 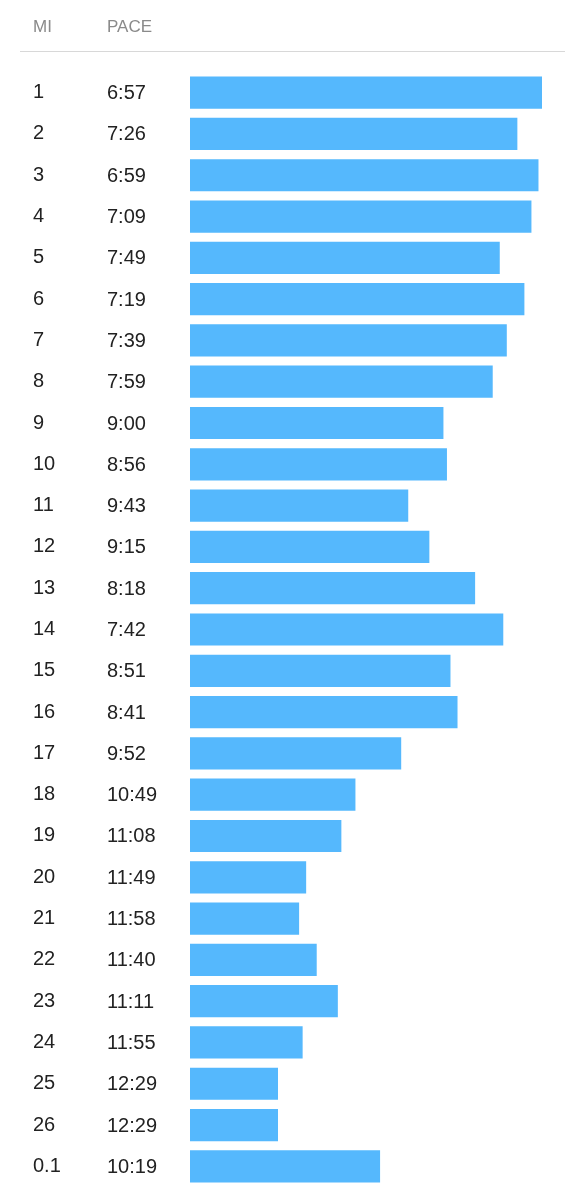 What do you see at coordinates (39, 173) in the screenshot?
I see `y-tick-label: 3` at bounding box center [39, 173].